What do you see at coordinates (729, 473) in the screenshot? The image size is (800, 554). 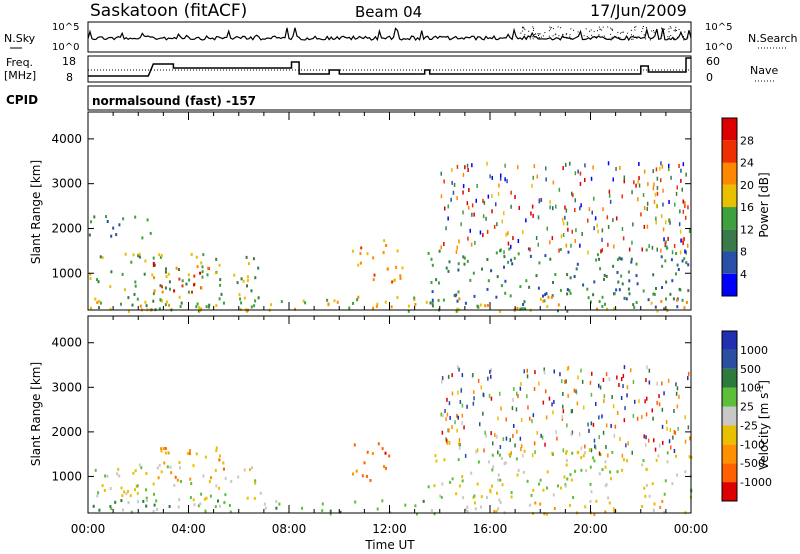 I see `colorbar-swatch` at bounding box center [729, 473].